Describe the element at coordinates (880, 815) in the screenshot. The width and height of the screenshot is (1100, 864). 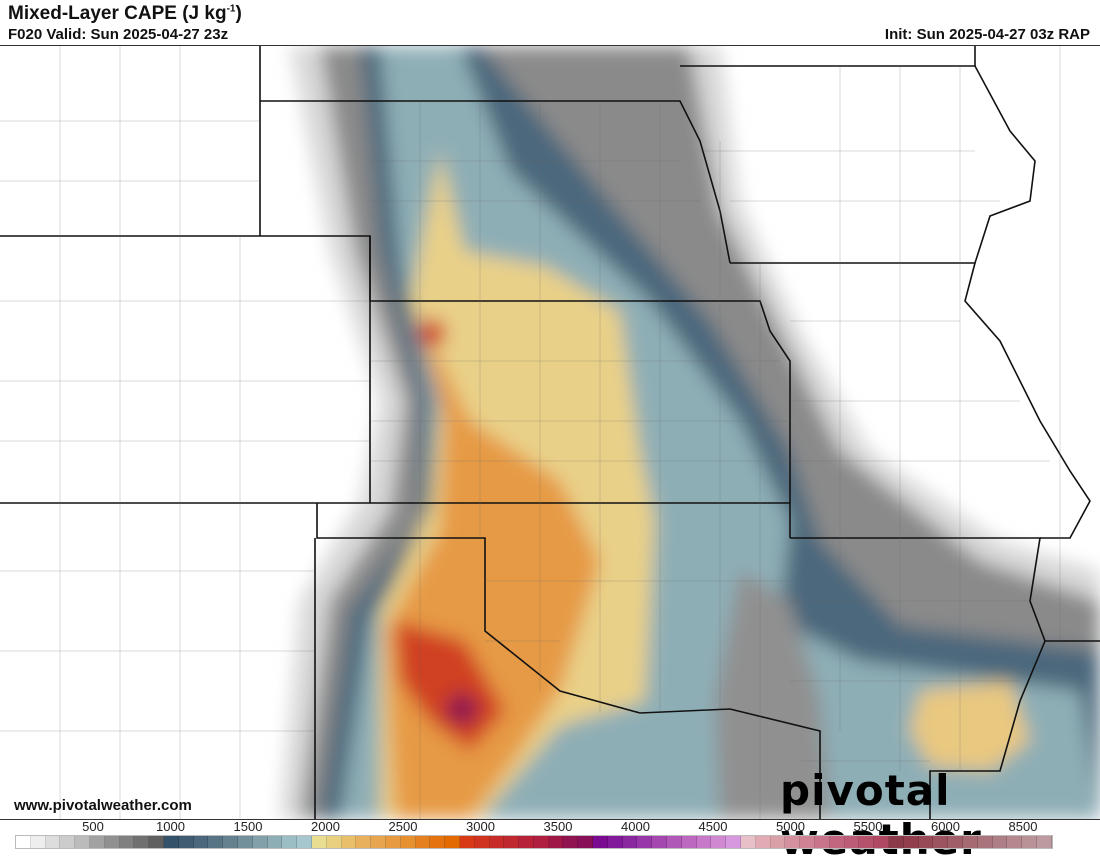
I see `brand-logo: pivotal weather` at that location.